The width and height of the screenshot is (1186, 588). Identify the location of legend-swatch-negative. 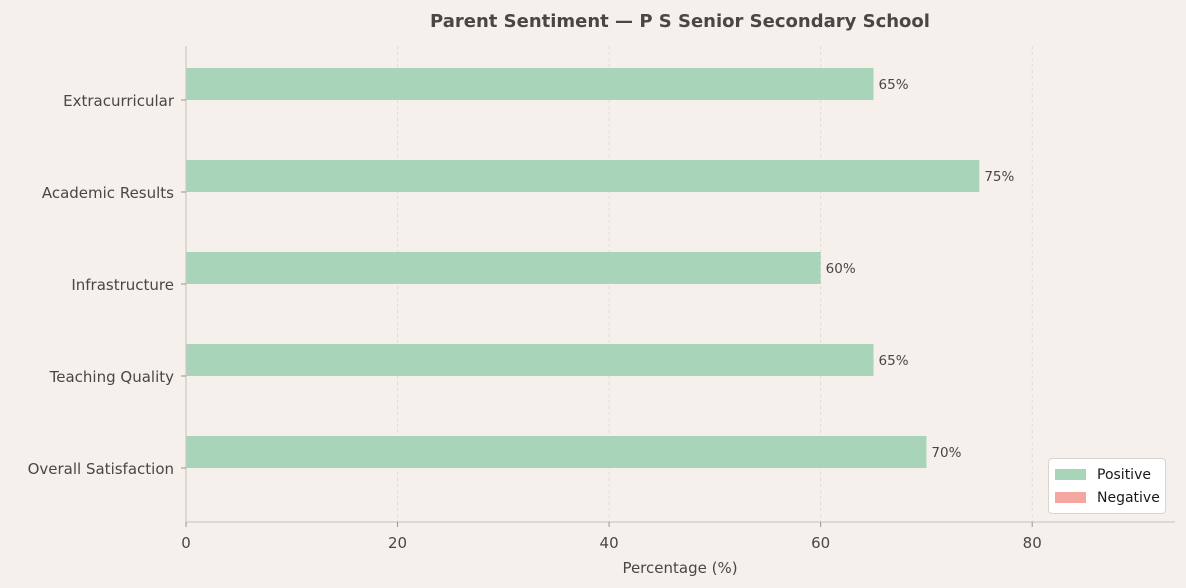
(1070, 497).